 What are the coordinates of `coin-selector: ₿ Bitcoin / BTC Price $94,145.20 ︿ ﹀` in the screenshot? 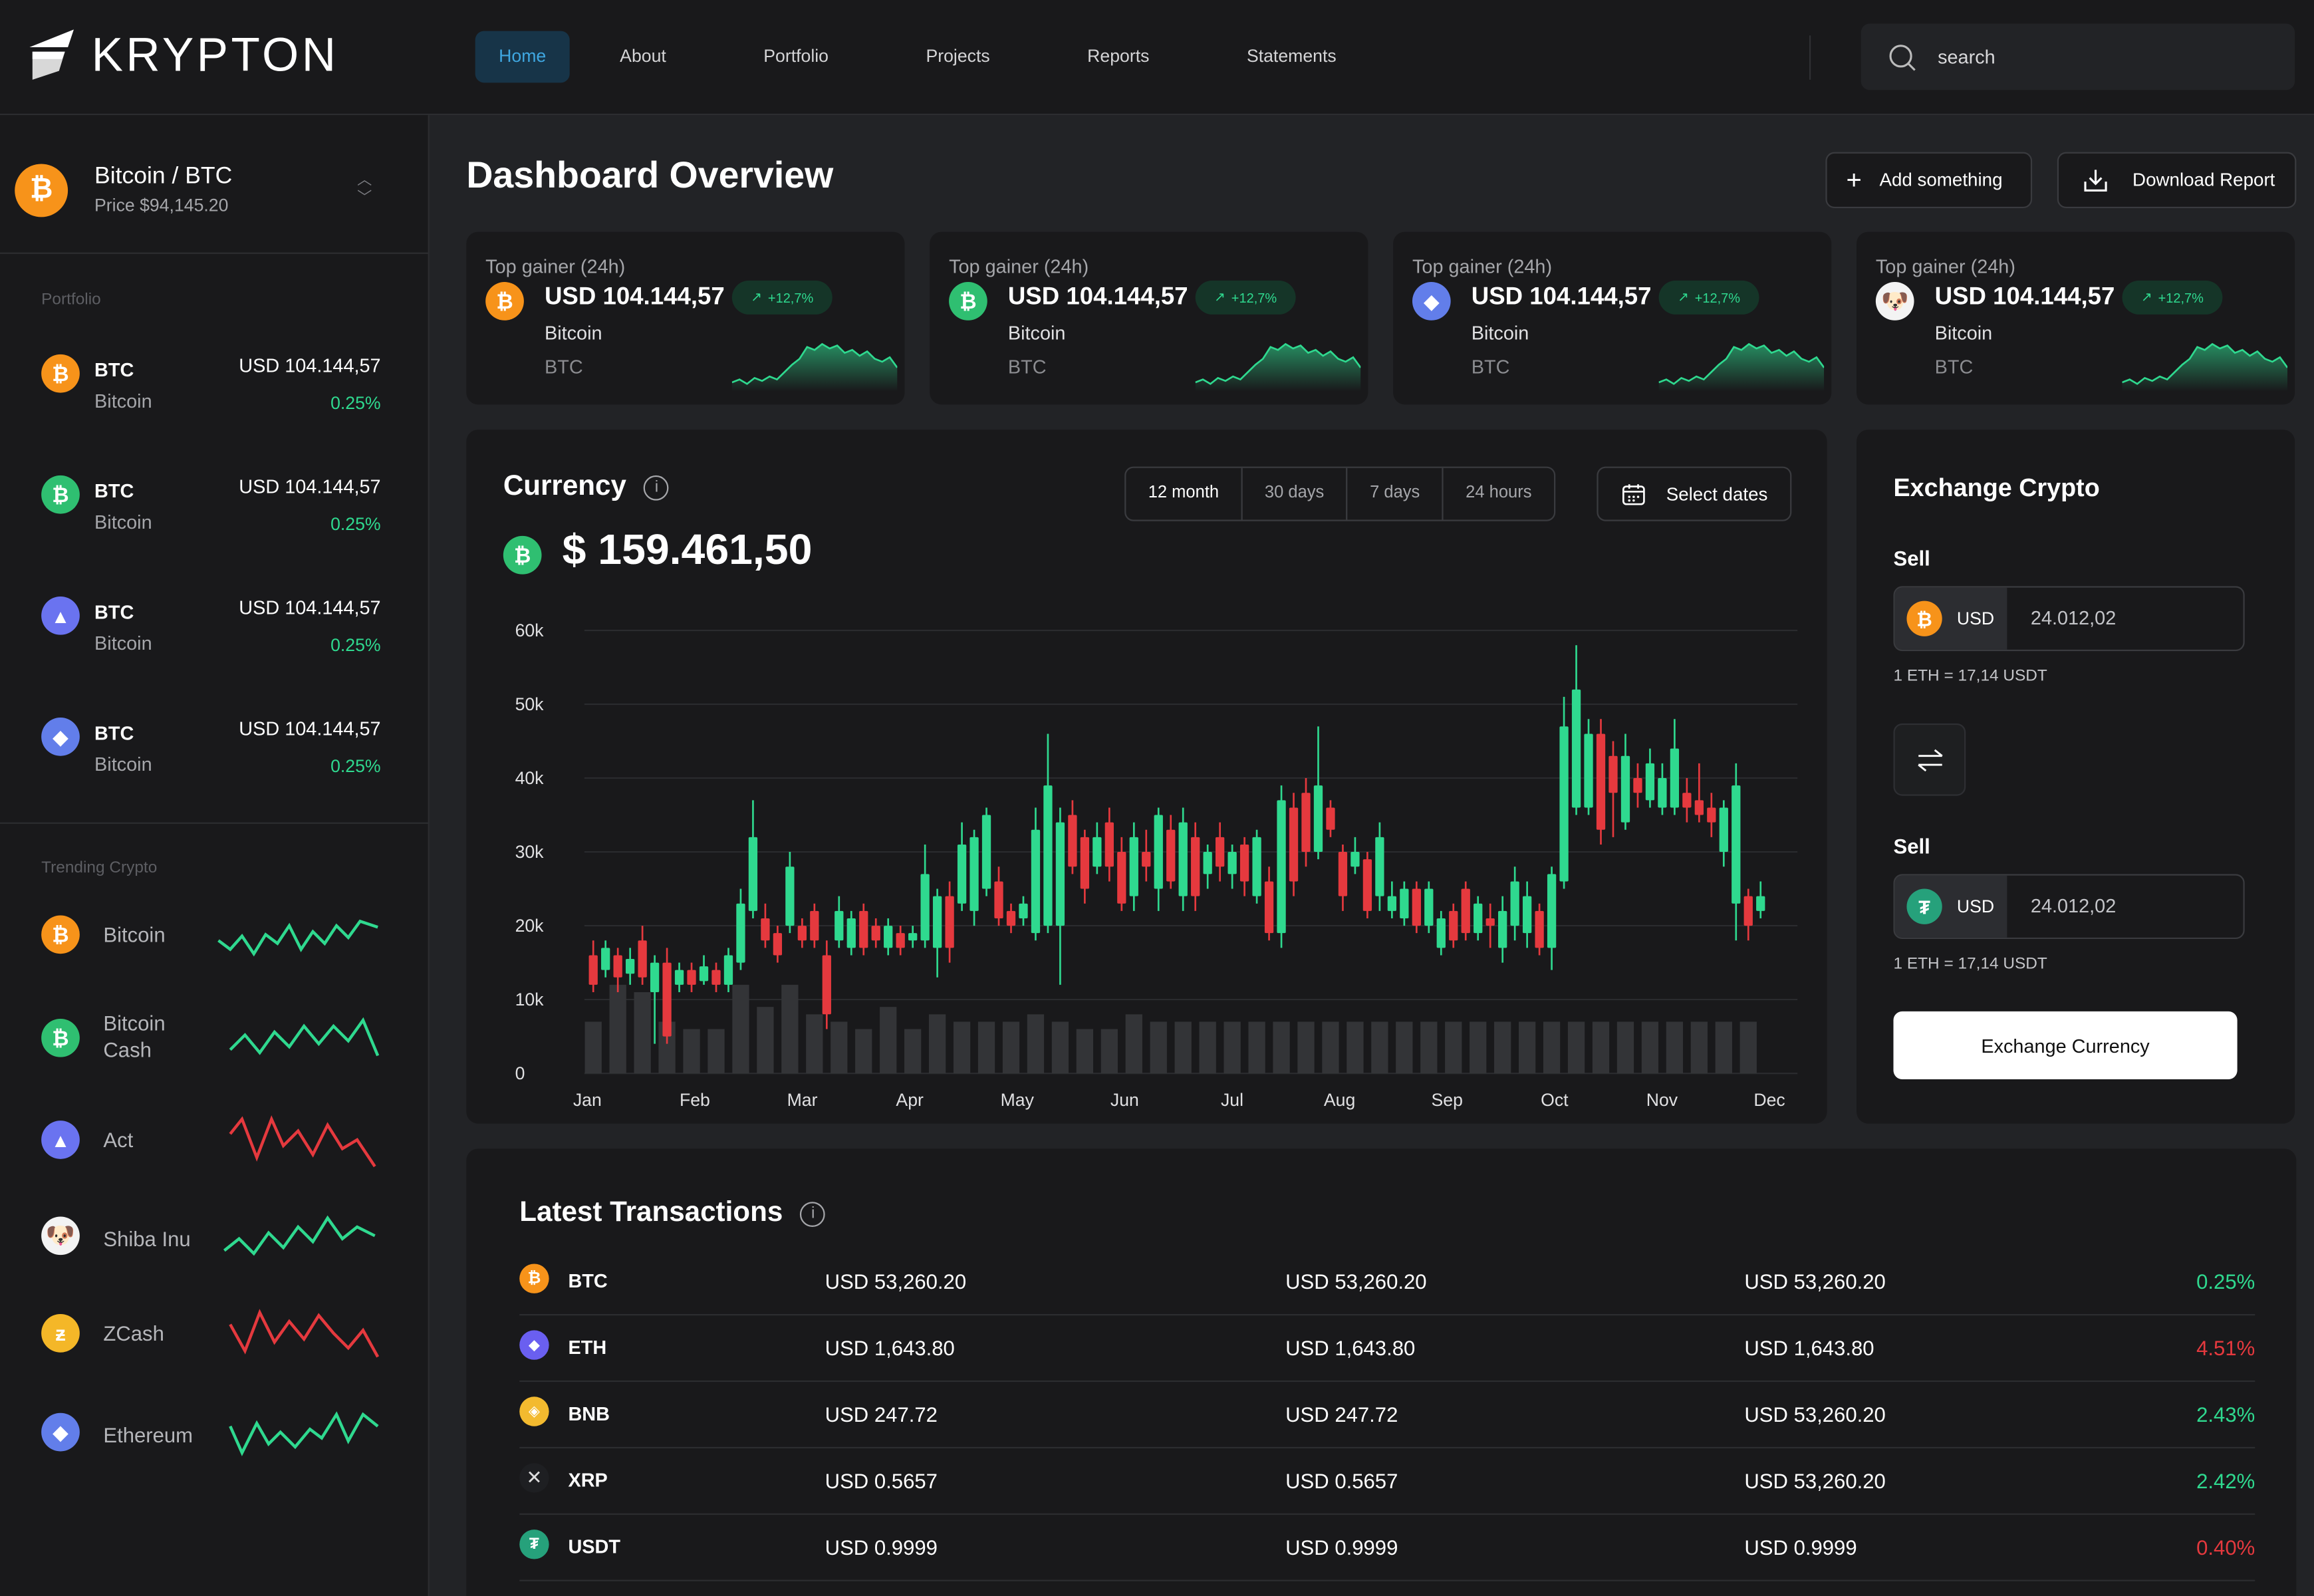 It's located at (207, 193).